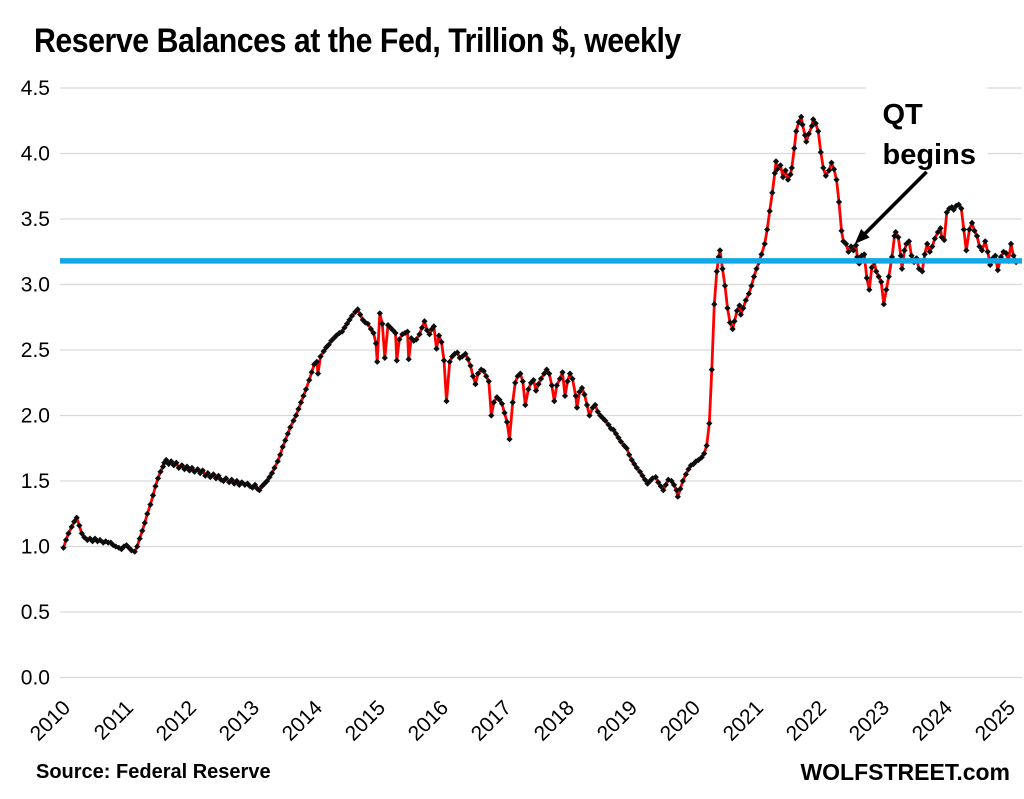 This screenshot has height=799, width=1024. Describe the element at coordinates (365, 720) in the screenshot. I see `svg-text: 2015` at that location.